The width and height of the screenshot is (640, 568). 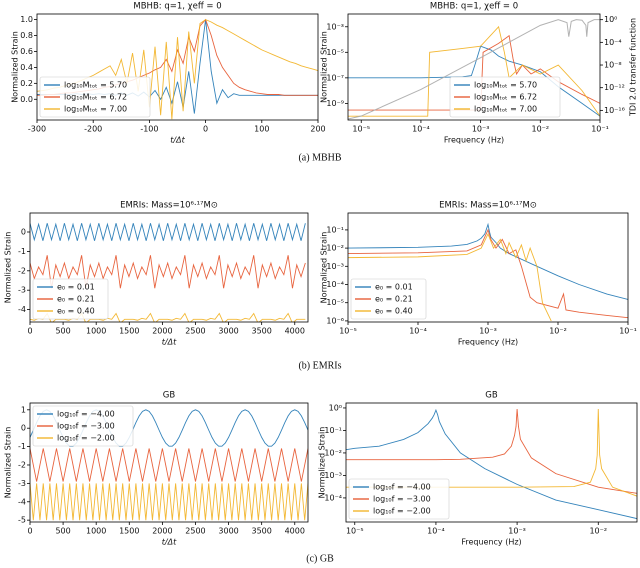 I want to click on y-tick-label: 0.4, so click(x=26, y=67).